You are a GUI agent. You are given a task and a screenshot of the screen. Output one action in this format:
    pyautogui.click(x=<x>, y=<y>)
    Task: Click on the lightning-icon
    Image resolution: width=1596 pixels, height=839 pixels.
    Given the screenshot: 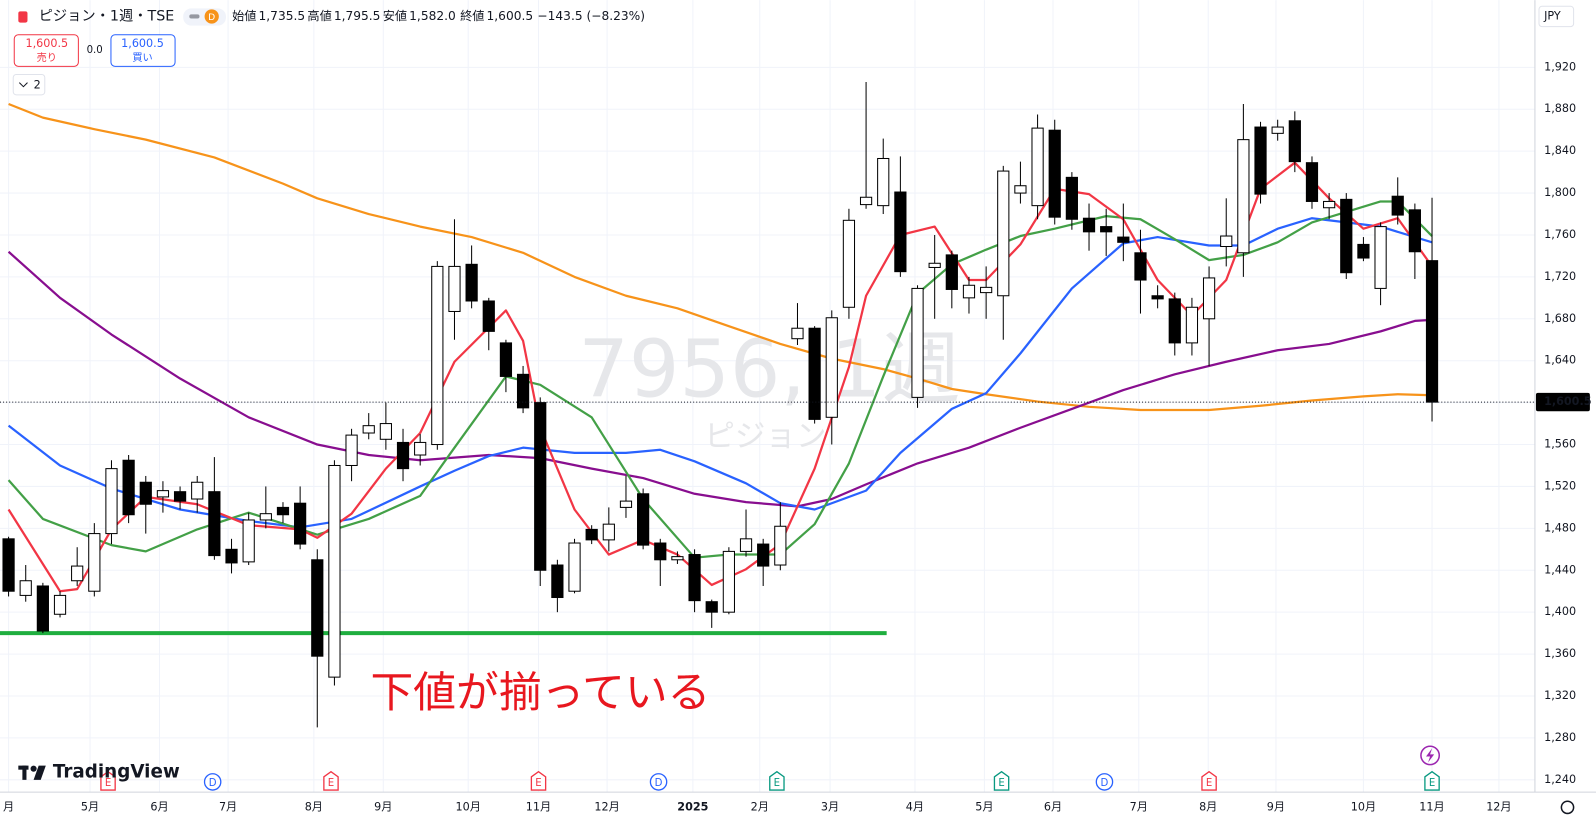 What is the action you would take?
    pyautogui.click(x=1430, y=755)
    